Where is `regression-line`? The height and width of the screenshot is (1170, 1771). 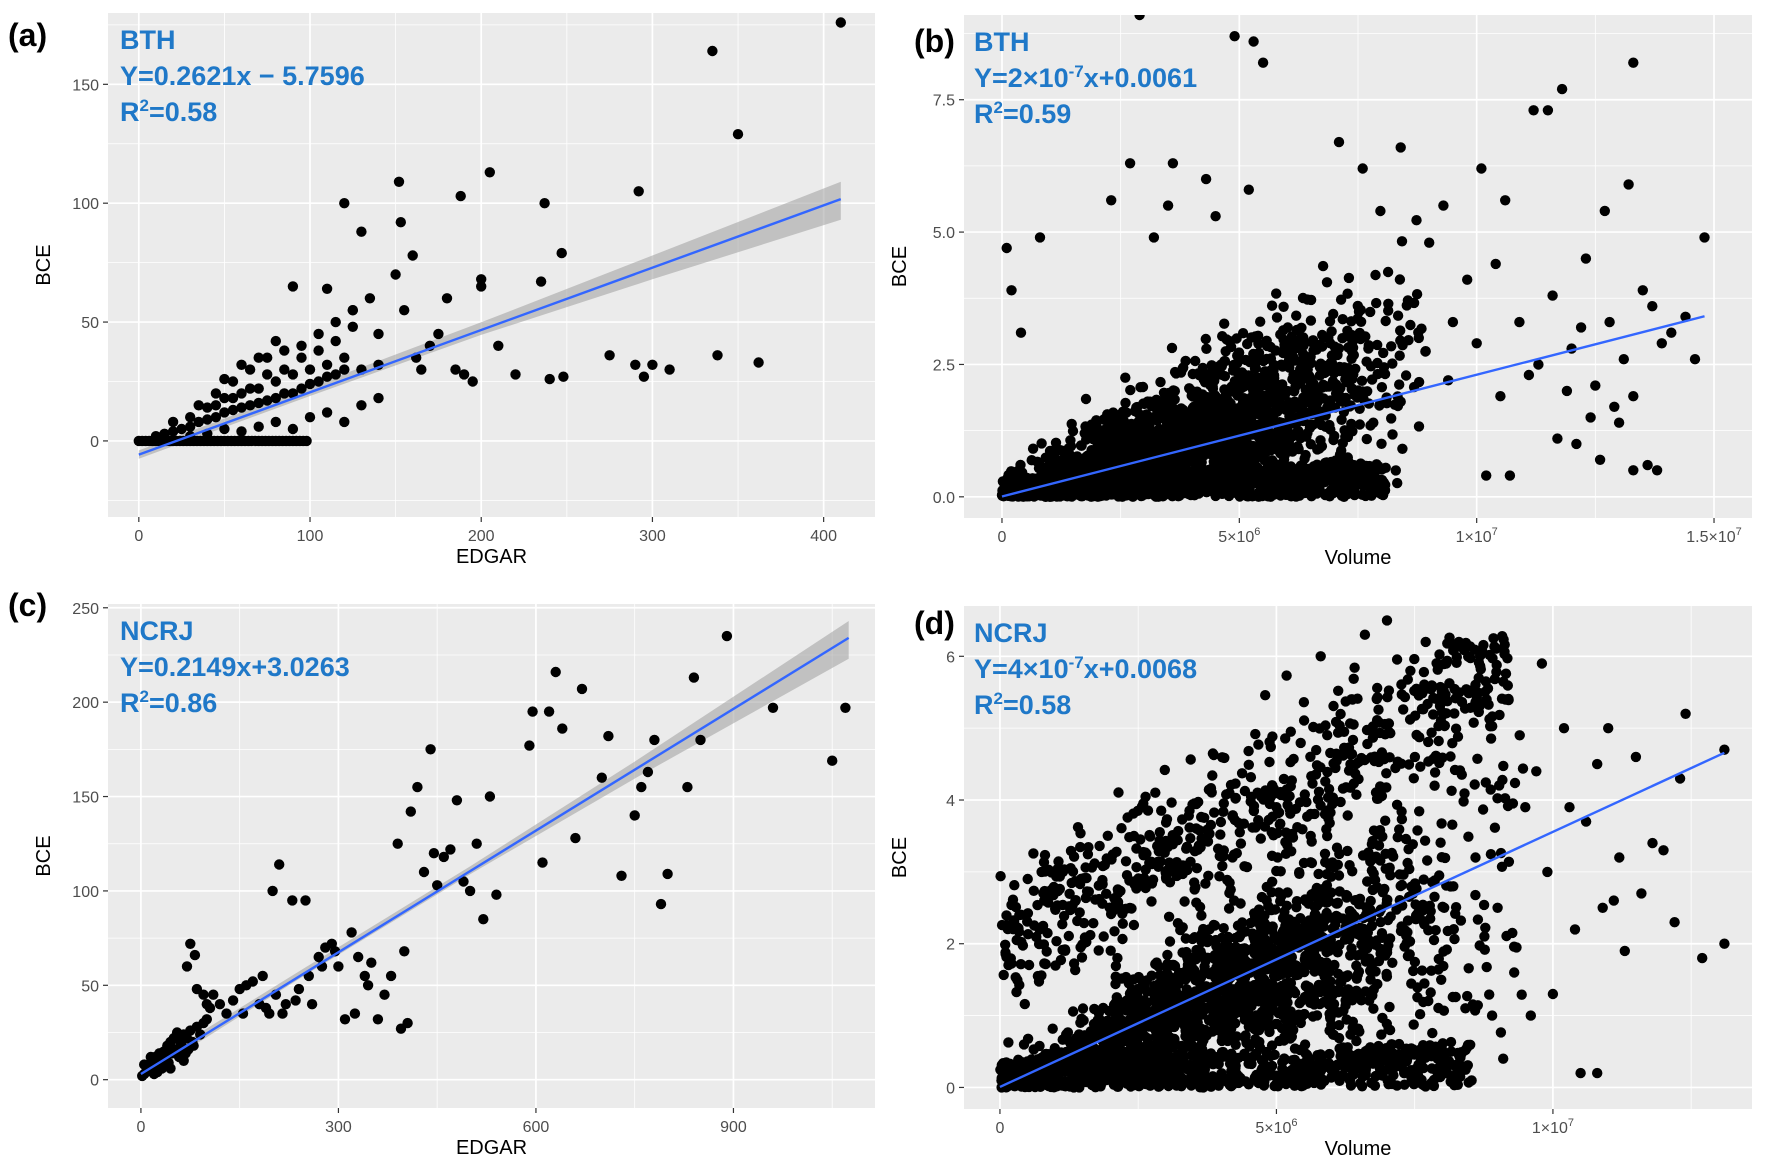 regression-line is located at coordinates (1353, 406).